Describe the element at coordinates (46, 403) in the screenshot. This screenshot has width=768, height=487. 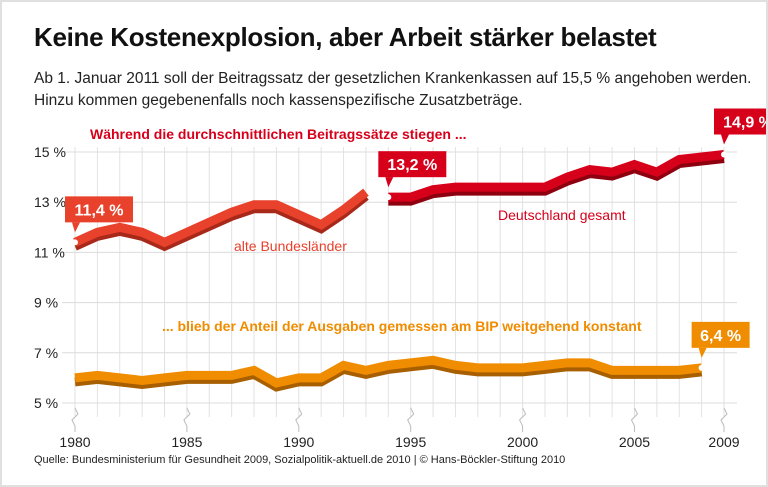
I see `y-tick-label: 5 %` at that location.